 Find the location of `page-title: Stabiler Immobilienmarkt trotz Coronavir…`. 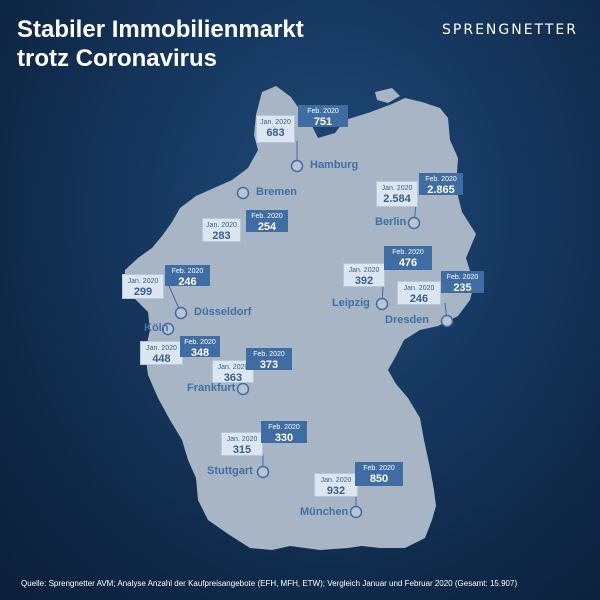

page-title: Stabiler Immobilienmarkt trotz Coronavir… is located at coordinates (160, 44).